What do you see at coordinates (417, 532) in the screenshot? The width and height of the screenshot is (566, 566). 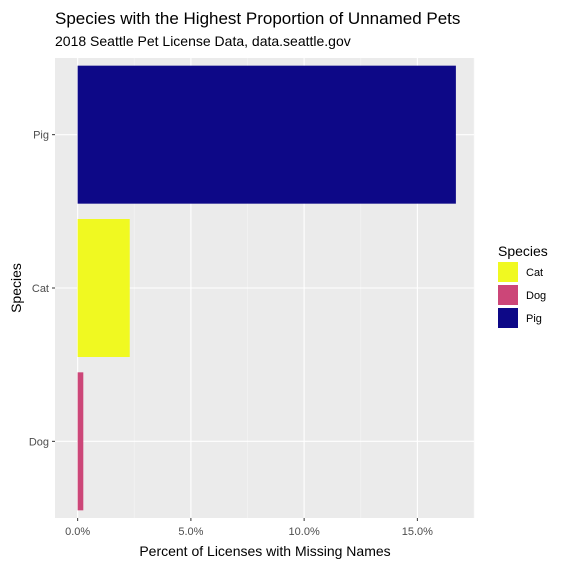 I see `x-tick-label: 15.0%` at bounding box center [417, 532].